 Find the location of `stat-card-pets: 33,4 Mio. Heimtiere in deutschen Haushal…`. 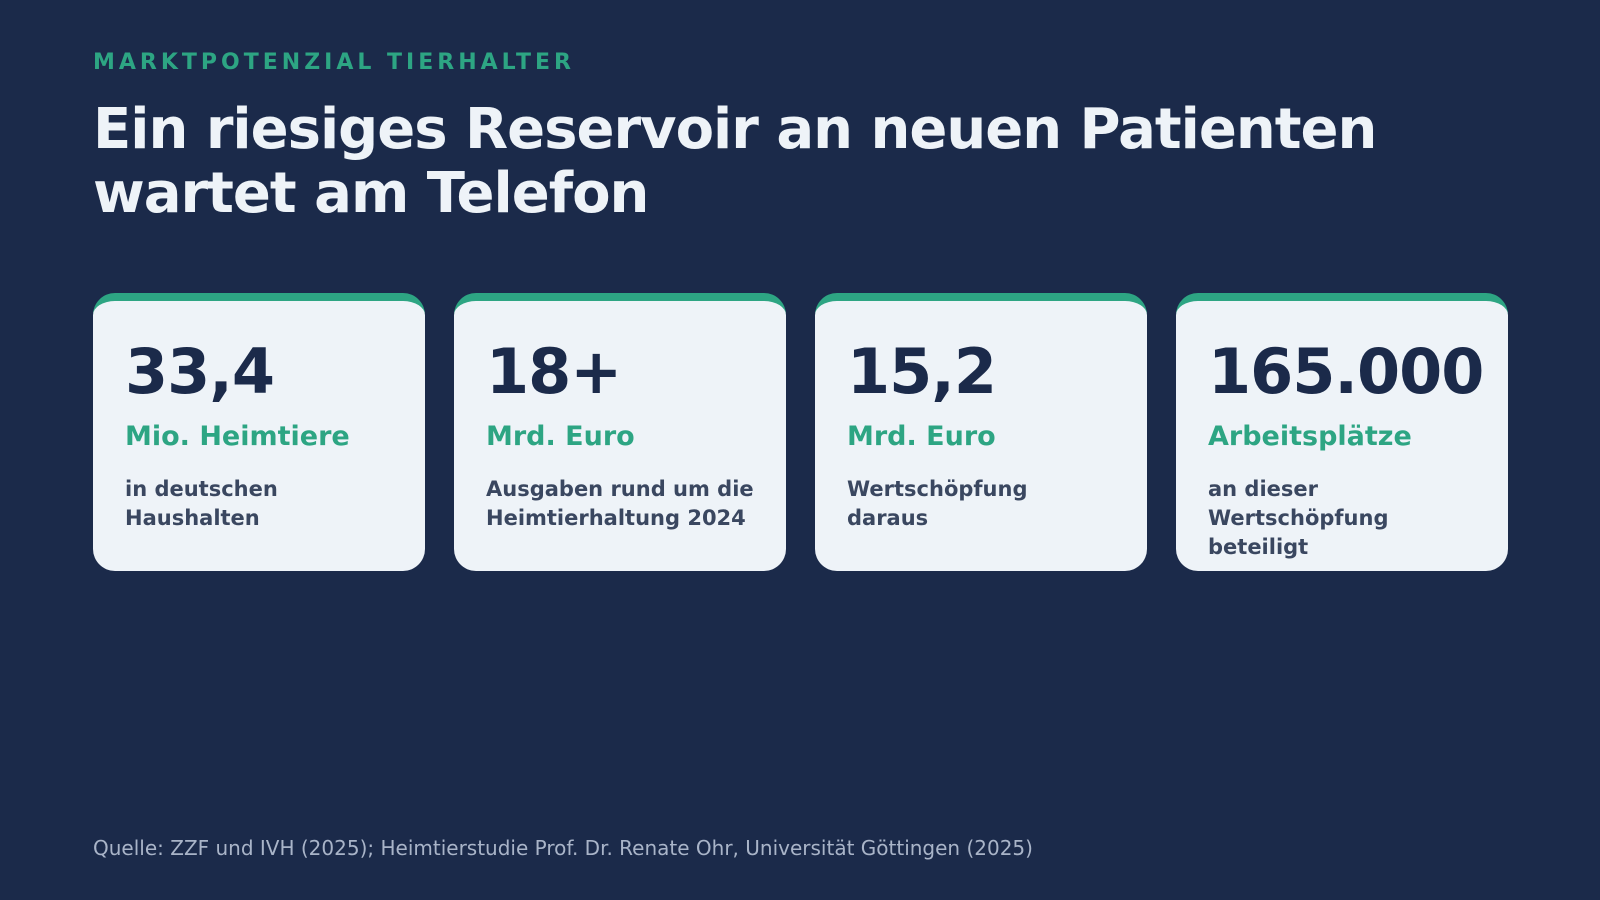

stat-card-pets: 33,4 Mio. Heimtiere in deutschen Haushal… is located at coordinates (259, 432).